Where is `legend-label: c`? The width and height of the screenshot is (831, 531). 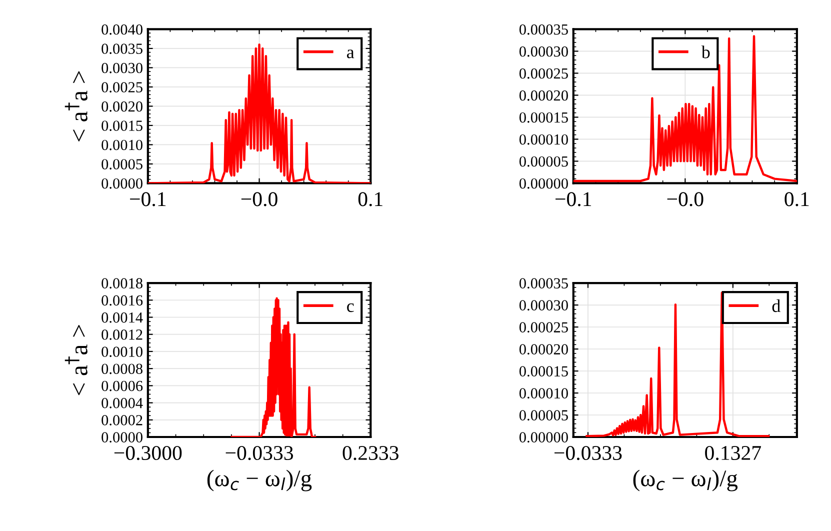 legend-label: c is located at coordinates (350, 307).